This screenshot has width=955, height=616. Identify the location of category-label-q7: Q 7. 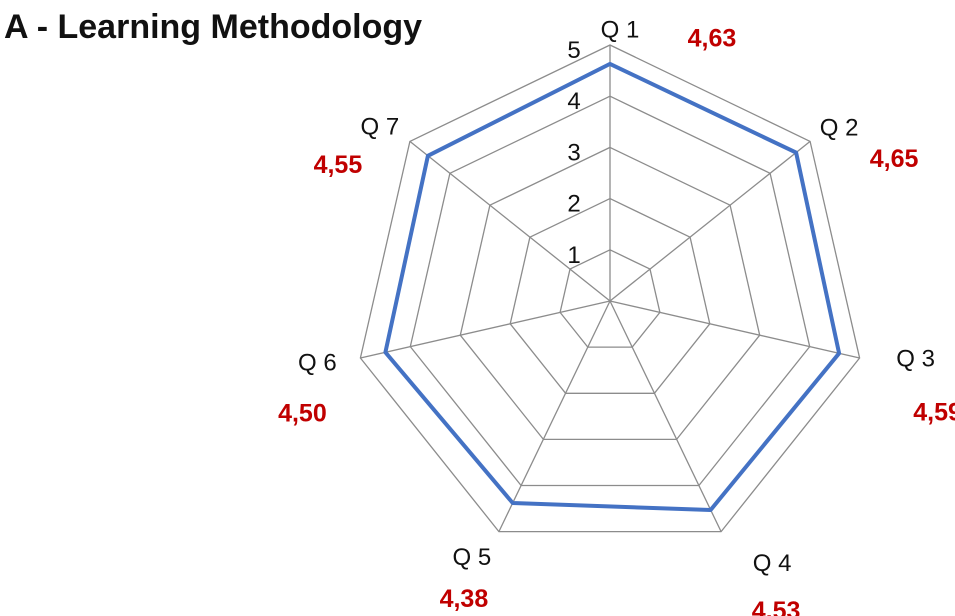
(380, 127).